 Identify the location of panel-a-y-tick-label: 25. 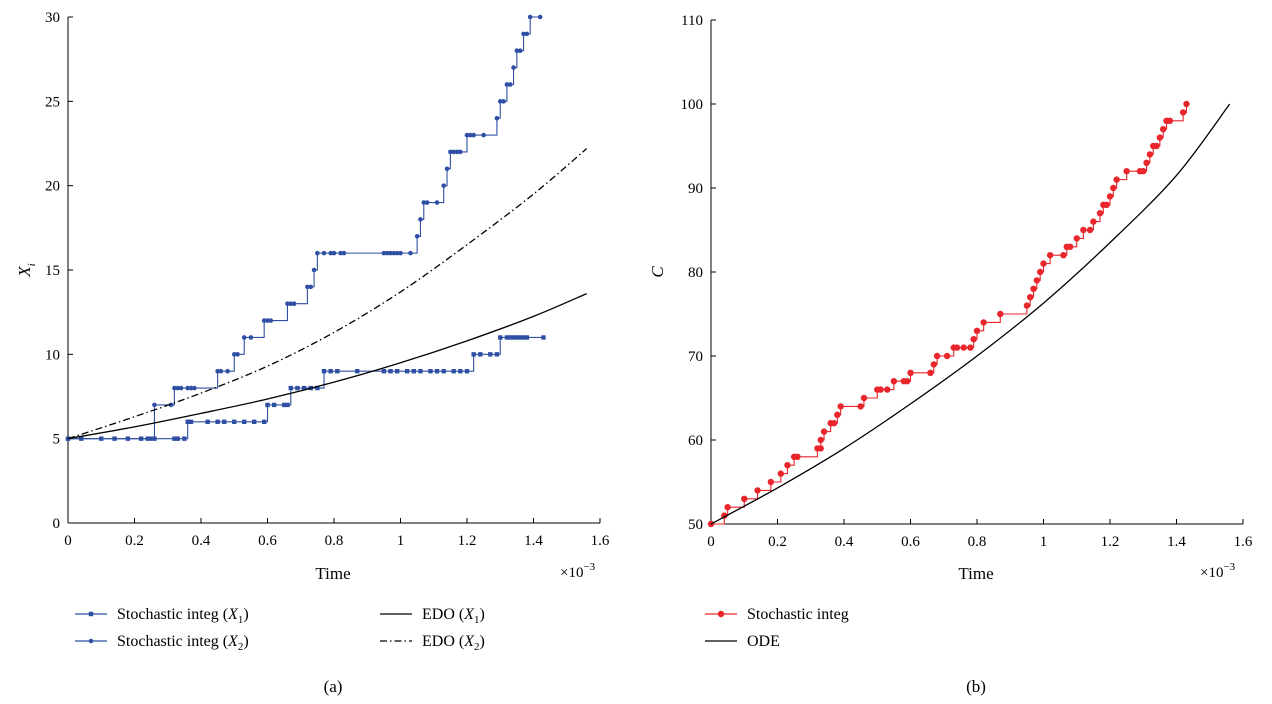
(52, 102).